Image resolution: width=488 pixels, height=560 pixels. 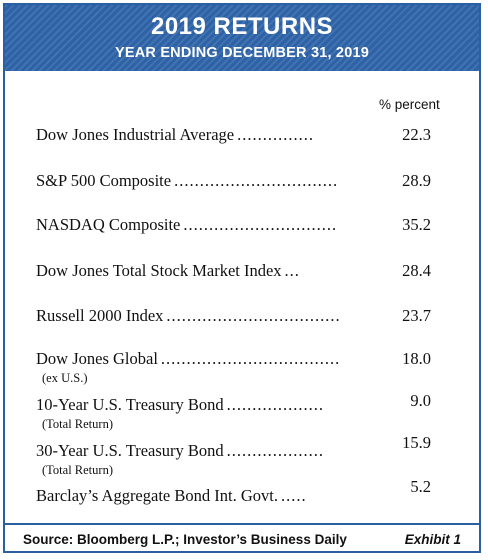 I want to click on row-value: 35.2, so click(x=416, y=224).